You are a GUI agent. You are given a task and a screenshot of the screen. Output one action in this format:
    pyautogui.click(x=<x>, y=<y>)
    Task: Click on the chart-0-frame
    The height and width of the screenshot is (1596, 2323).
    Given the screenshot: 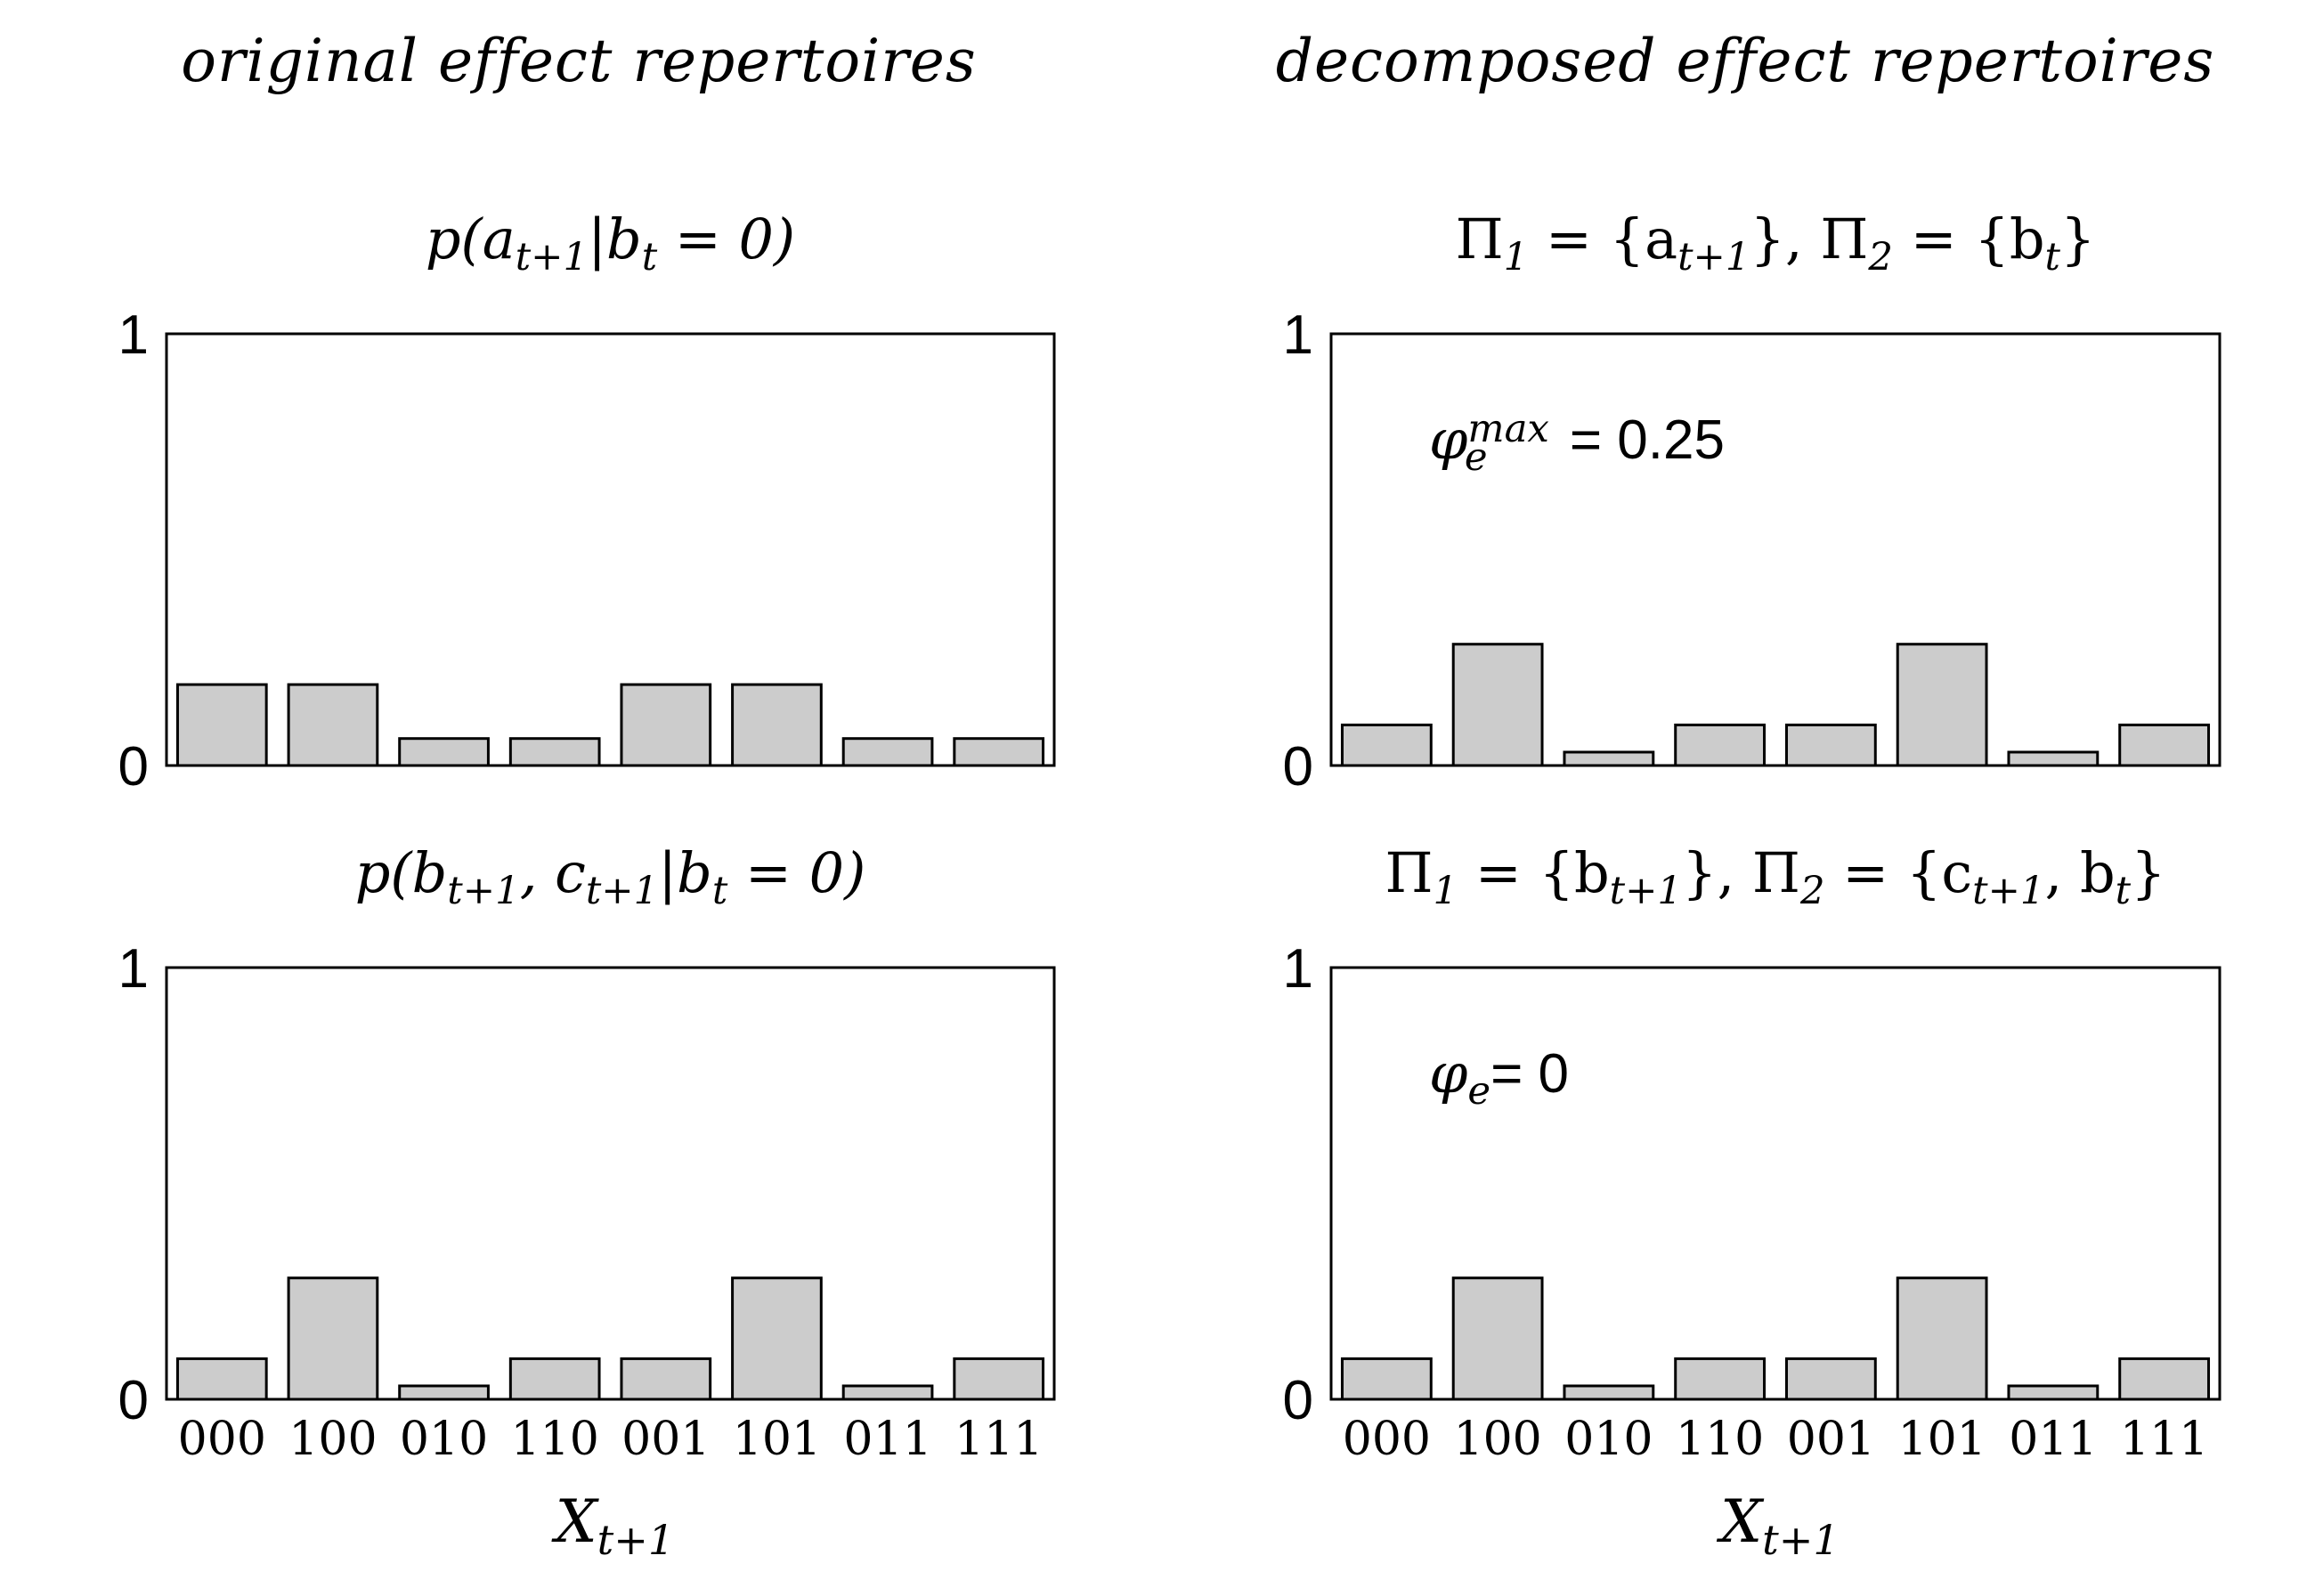 What is the action you would take?
    pyautogui.click(x=610, y=549)
    